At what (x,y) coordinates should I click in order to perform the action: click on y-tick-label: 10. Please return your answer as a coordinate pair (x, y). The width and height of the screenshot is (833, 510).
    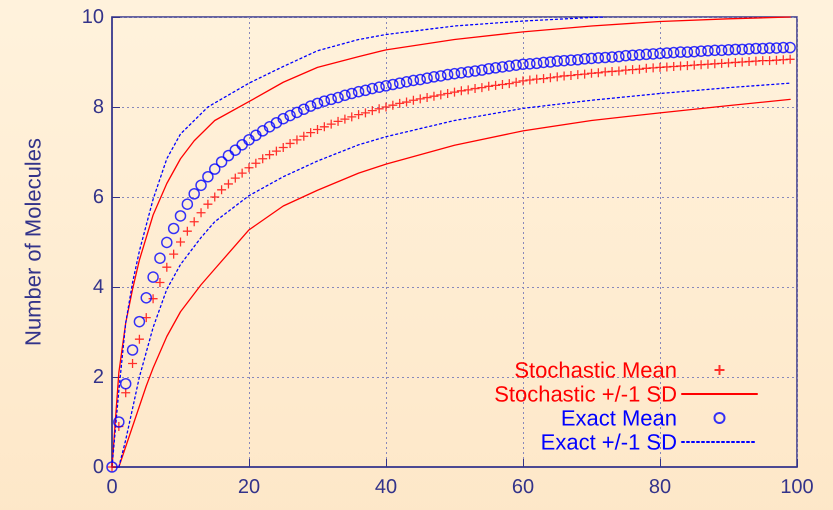
    Looking at the image, I should click on (93, 17).